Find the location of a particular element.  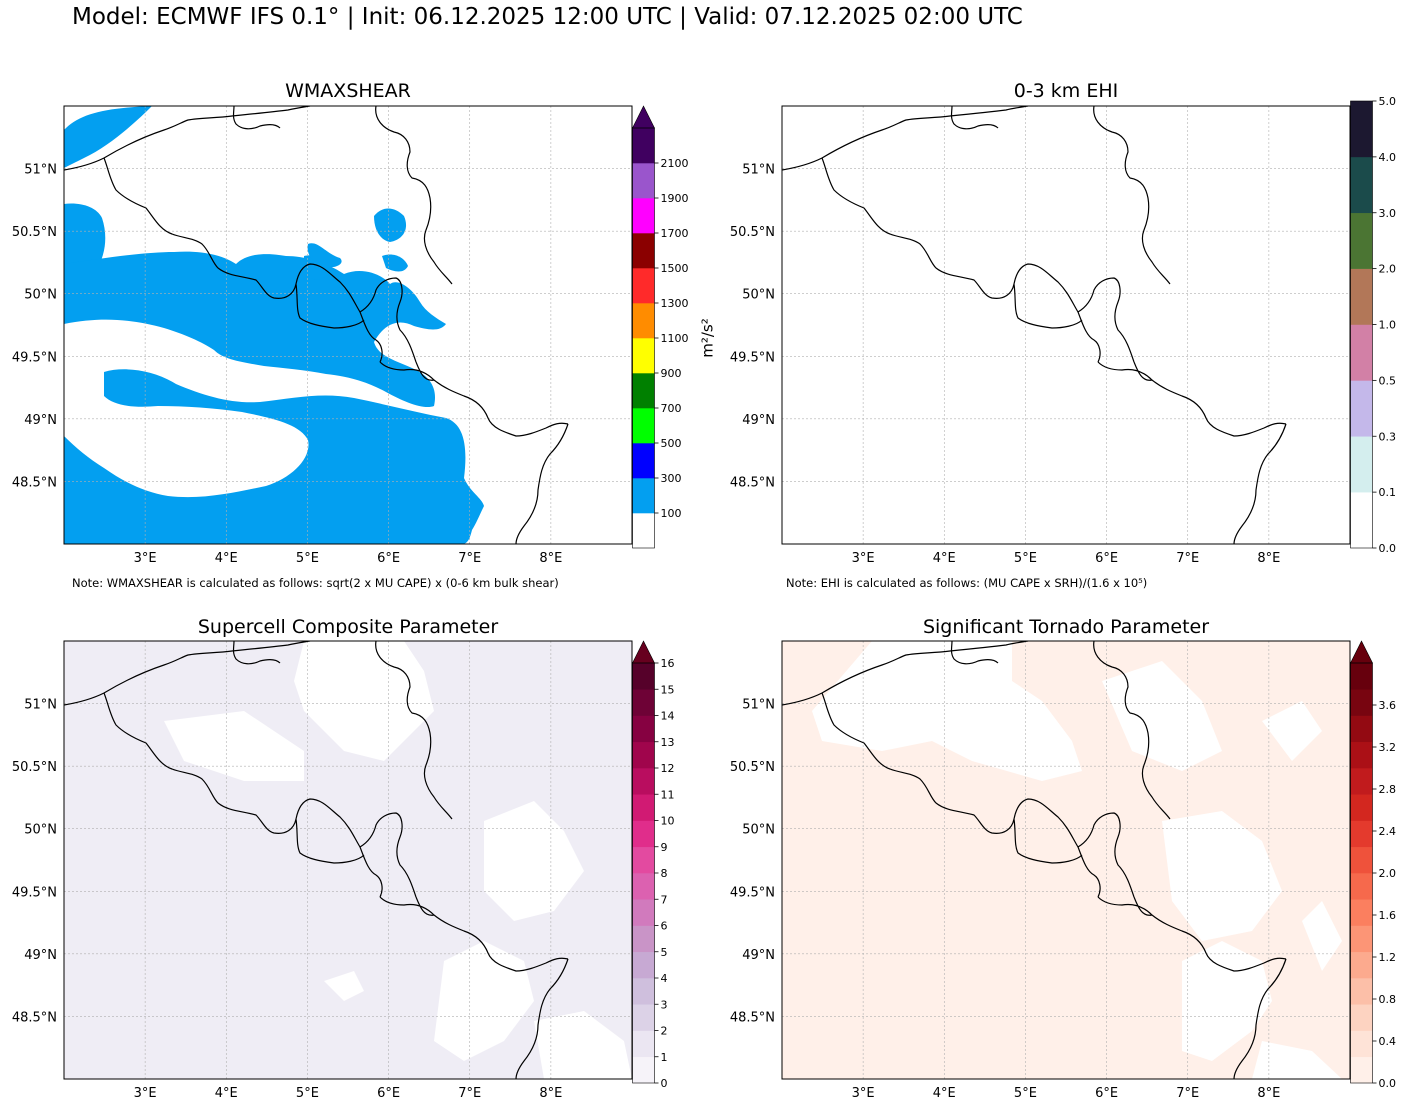

colorbar-tick-label: 14 is located at coordinates (668, 716).